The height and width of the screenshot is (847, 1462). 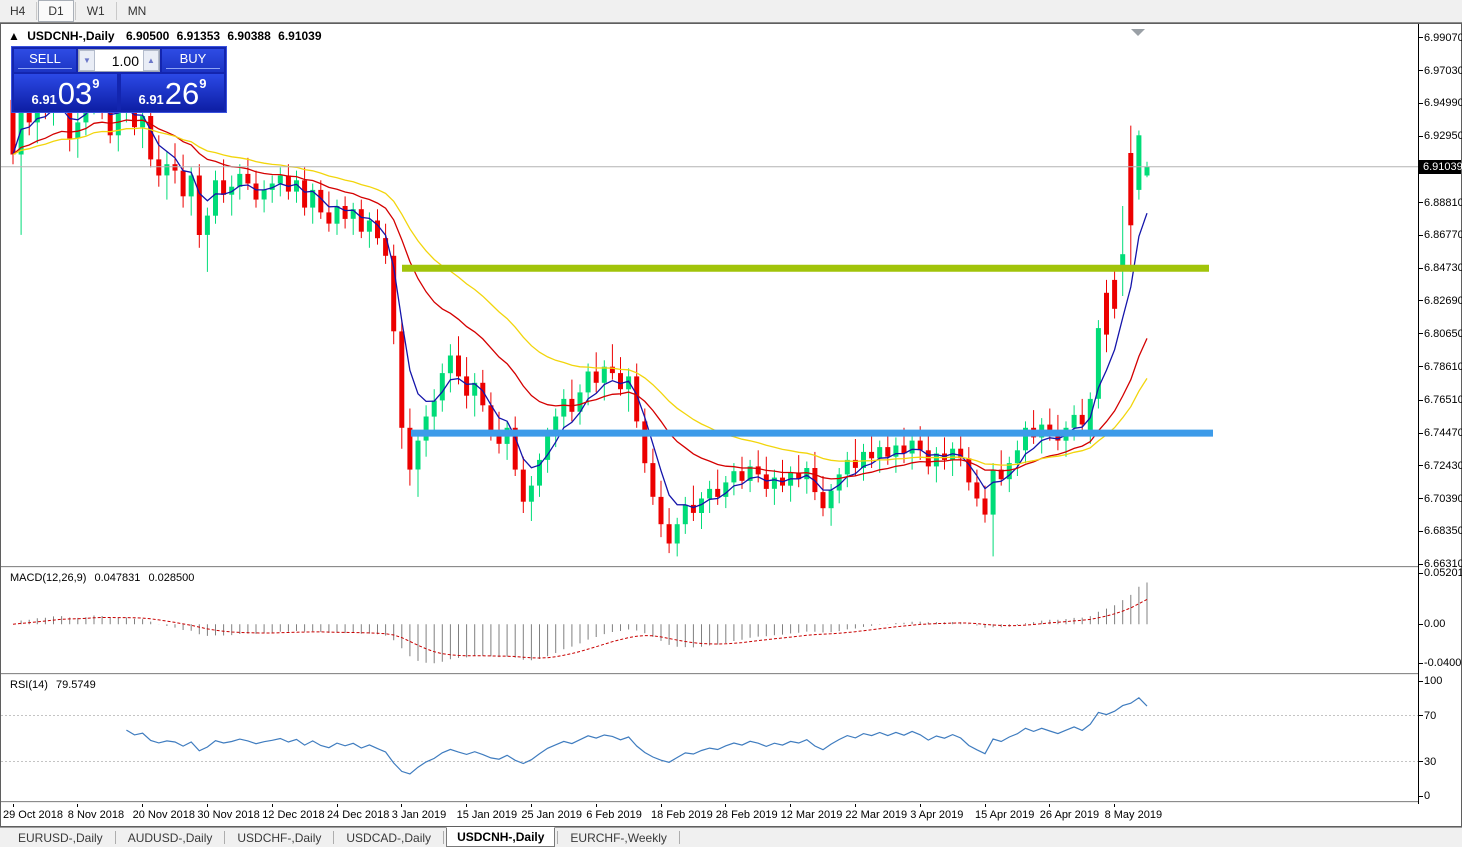 I want to click on price-axis-label: 6.88810, so click(x=1443, y=202).